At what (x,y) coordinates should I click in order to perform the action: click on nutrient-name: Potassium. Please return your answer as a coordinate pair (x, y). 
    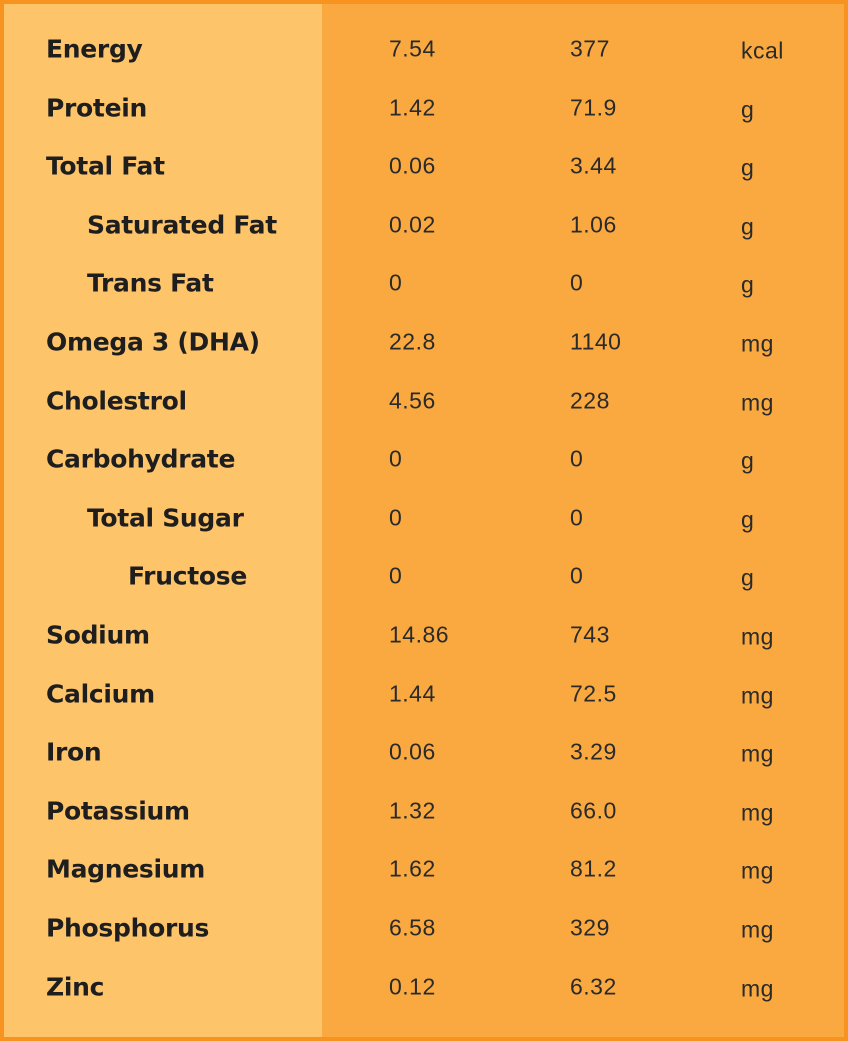
    Looking at the image, I should click on (118, 811).